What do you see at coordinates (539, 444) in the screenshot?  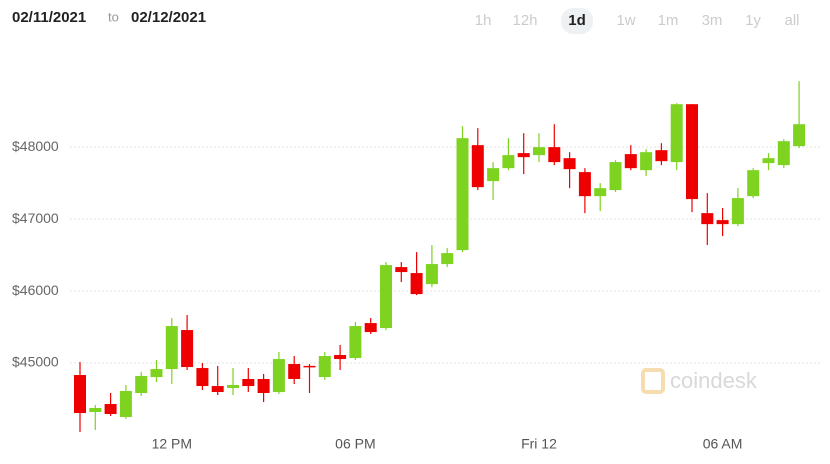 I see `x-tick-label: Fri 12` at bounding box center [539, 444].